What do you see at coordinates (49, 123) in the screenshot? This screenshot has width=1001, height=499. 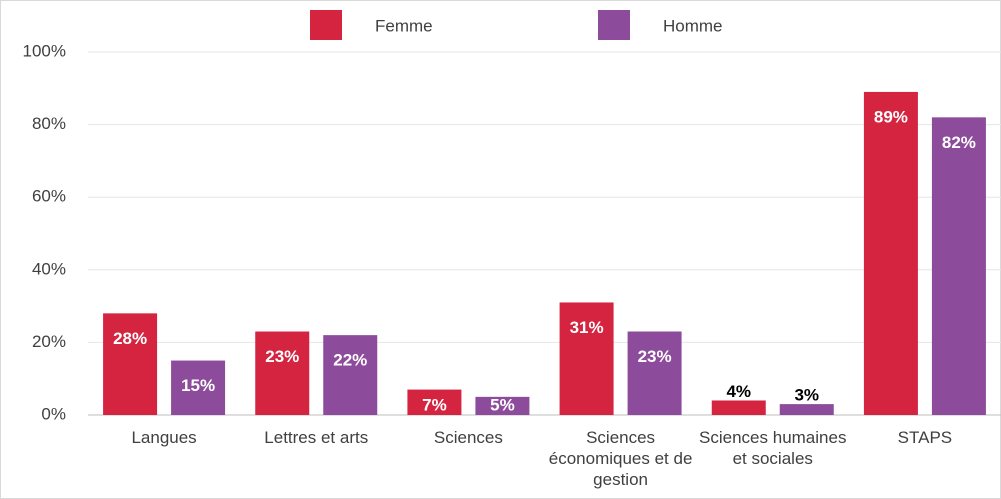 I see `y-tick-label: 80%` at bounding box center [49, 123].